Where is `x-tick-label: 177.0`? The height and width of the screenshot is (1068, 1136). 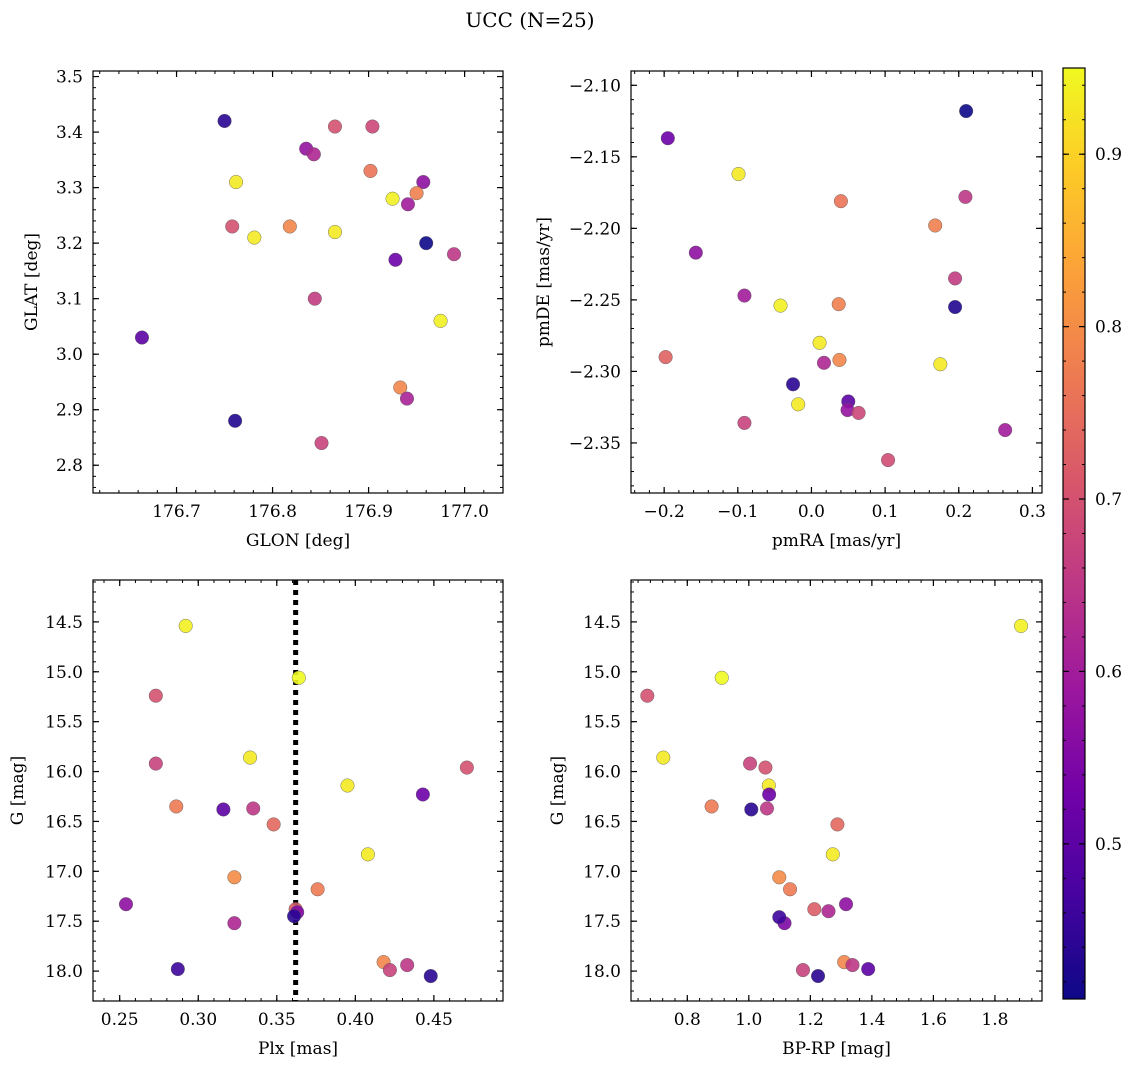 x-tick-label: 177.0 is located at coordinates (464, 512).